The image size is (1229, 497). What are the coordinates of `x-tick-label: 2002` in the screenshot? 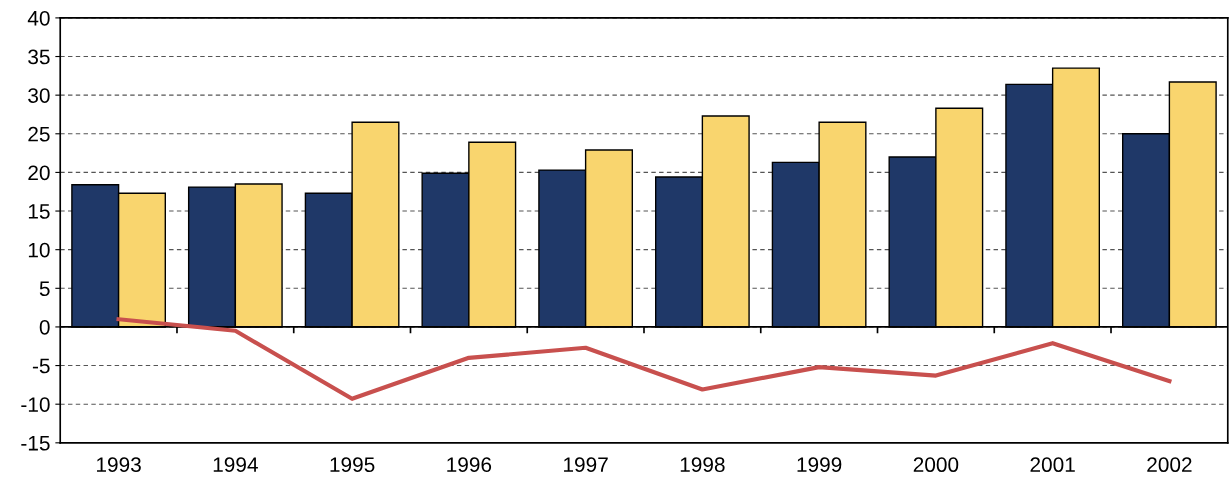 It's located at (1169, 465).